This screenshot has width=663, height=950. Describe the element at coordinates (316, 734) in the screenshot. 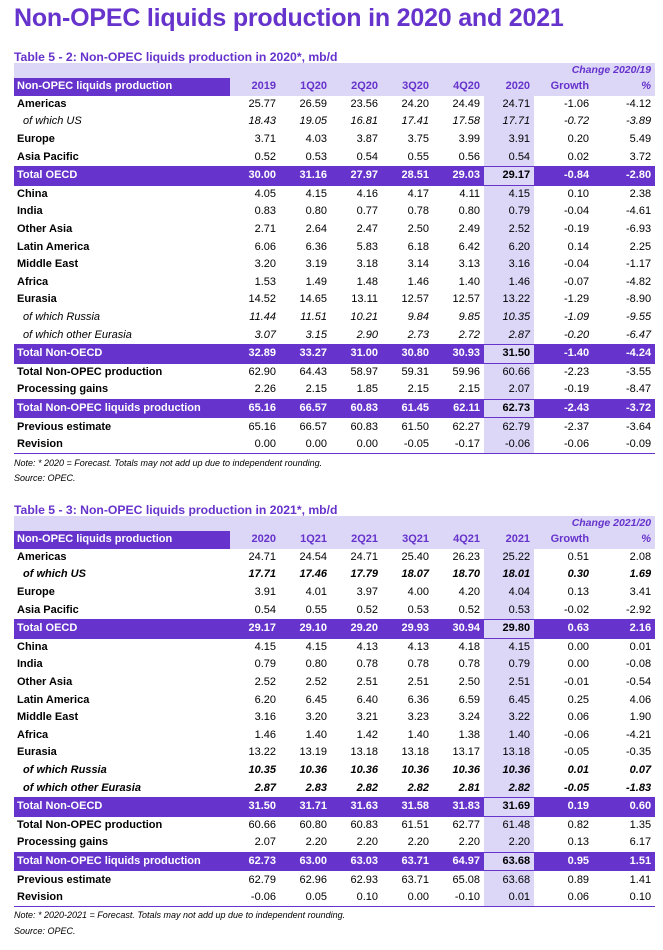

I see `cell-value: 1.40` at that location.